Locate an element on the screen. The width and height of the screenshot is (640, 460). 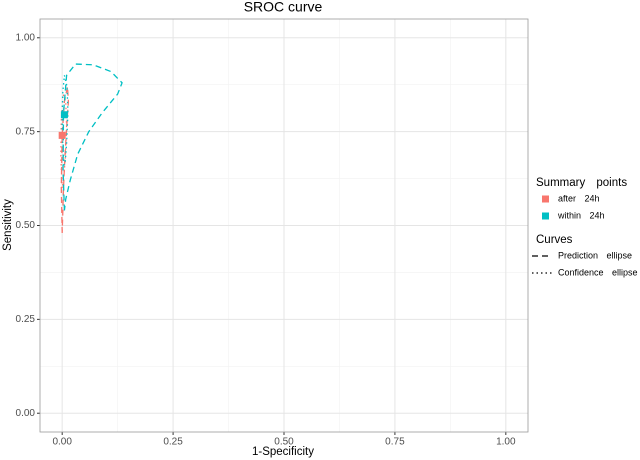
x-axis-title: 1-Specificity is located at coordinates (283, 452).